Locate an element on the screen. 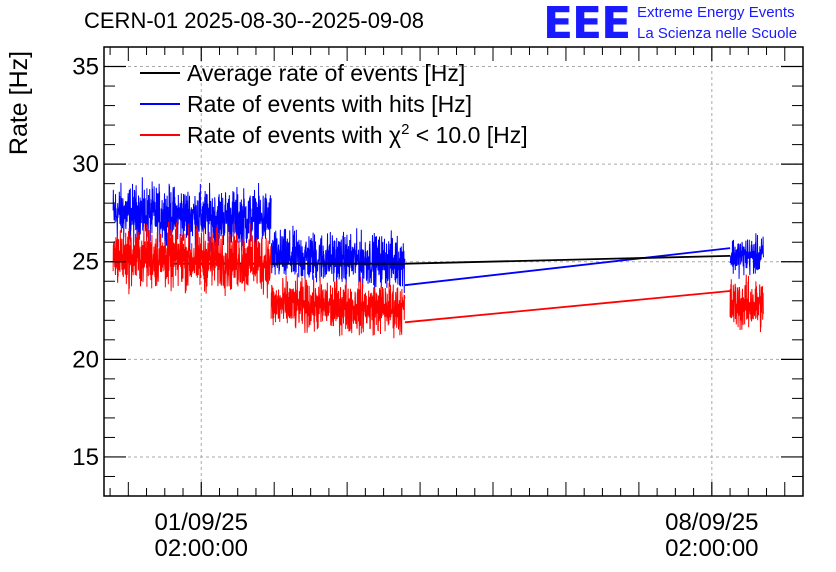 This screenshot has width=836, height=572. y-tick-label: 30 is located at coordinates (85, 164).